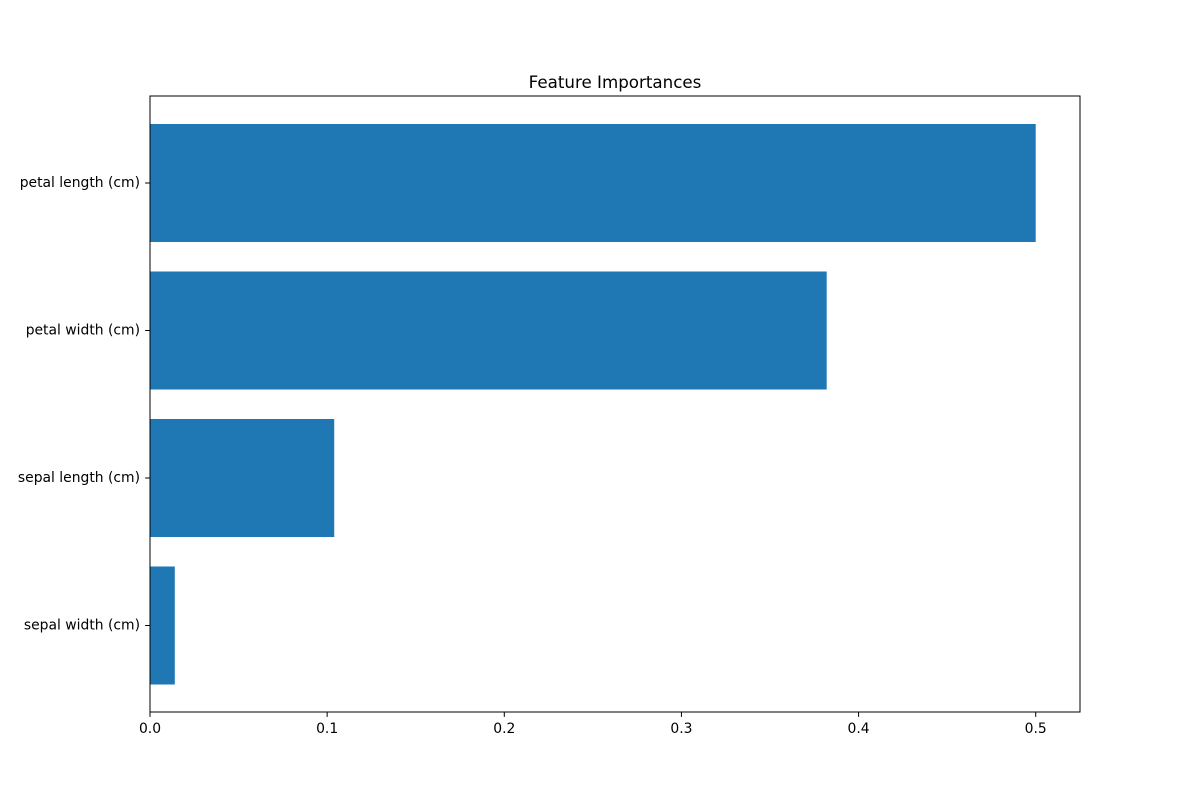 The image size is (1200, 800). Describe the element at coordinates (327, 729) in the screenshot. I see `x-tick-label: 0.1` at that location.